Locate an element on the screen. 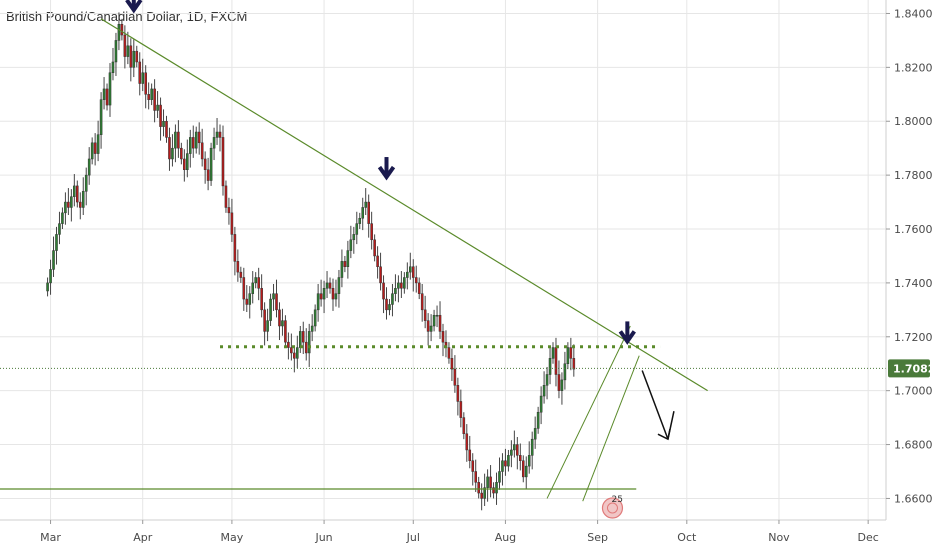 This screenshot has width=932, height=550. event-badge-count: 25 is located at coordinates (616, 500).